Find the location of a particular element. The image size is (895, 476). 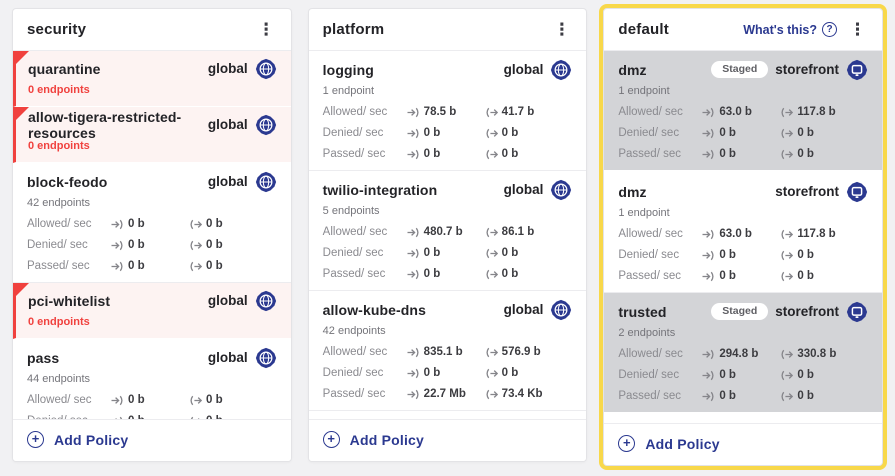

stat-row: Allowed/ sec 78.5 b 41.7 b is located at coordinates (448, 112).